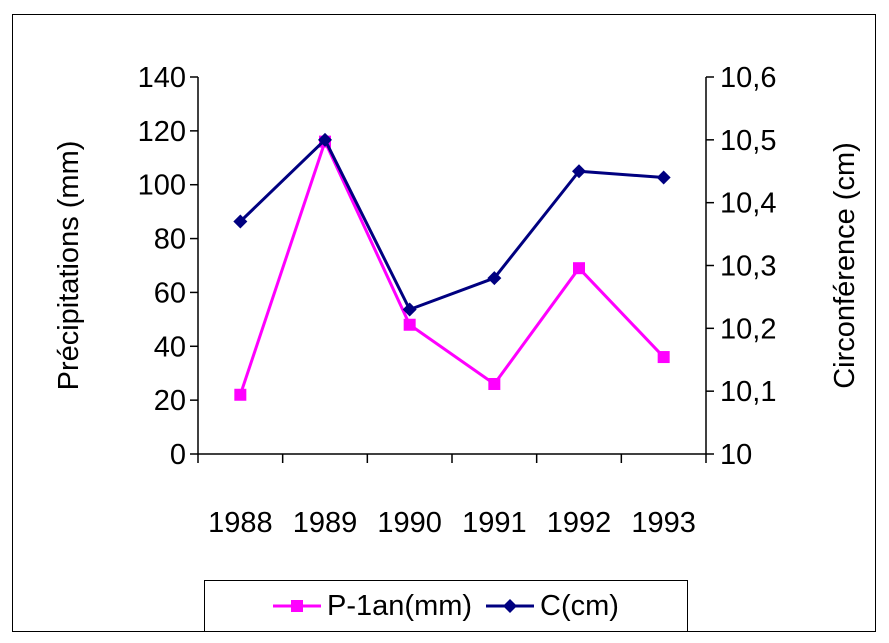 The image size is (889, 643). Describe the element at coordinates (748, 392) in the screenshot. I see `right-tick-label: 10,1` at that location.